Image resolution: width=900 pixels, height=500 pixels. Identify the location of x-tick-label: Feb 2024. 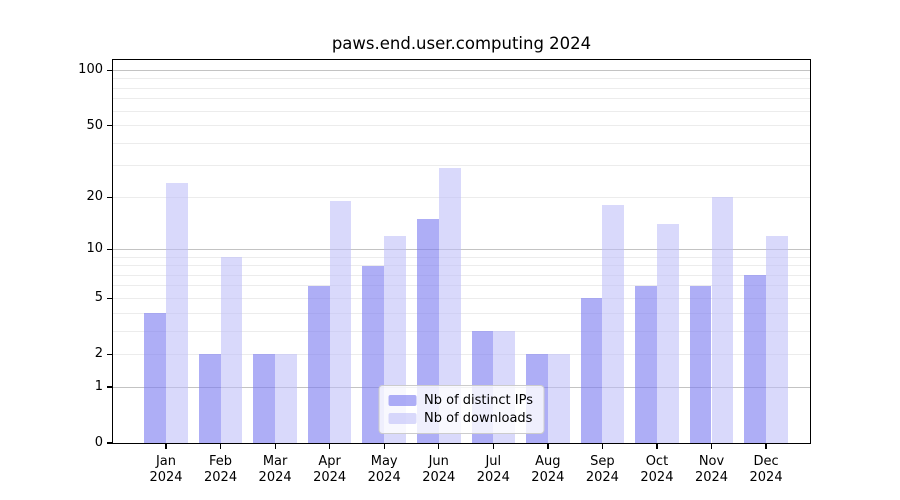
(221, 469).